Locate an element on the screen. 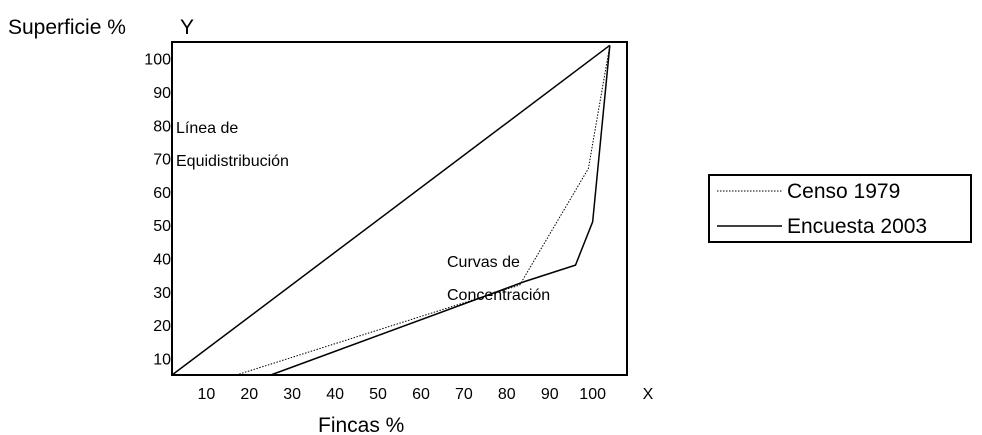 The width and height of the screenshot is (982, 435). y-tick-labels: 10 20 30 40 50 60 70 80 90 100 is located at coordinates (157, 210).